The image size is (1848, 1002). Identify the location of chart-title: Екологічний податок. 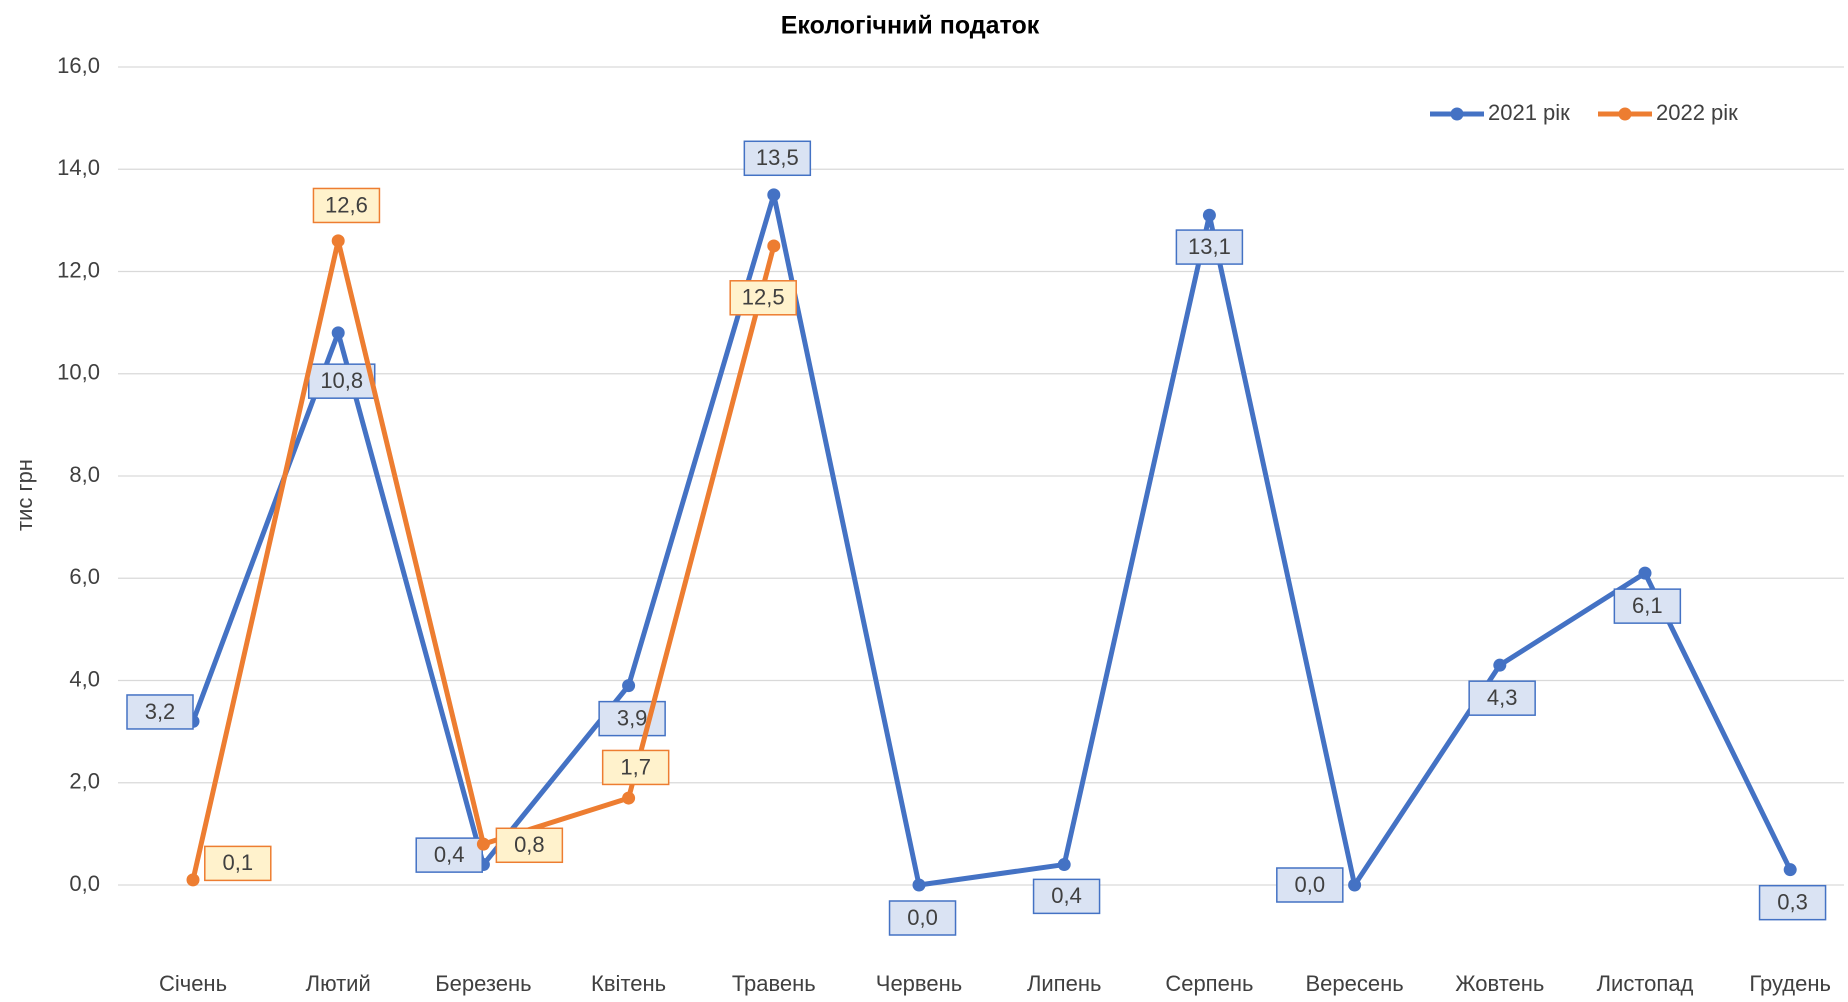
(910, 26).